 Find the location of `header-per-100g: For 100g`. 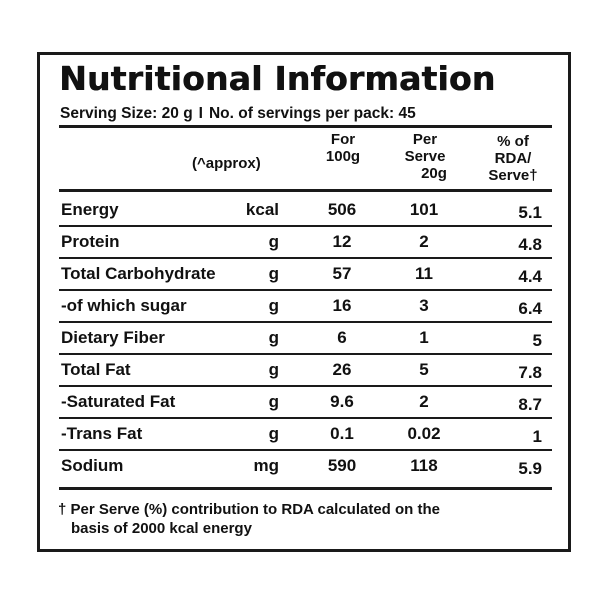

header-per-100g: For 100g is located at coordinates (343, 148).